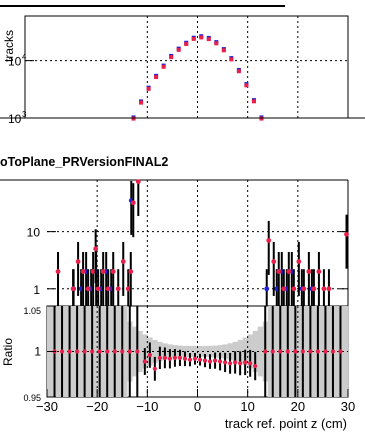  Describe the element at coordinates (348, 406) in the screenshot. I see `ratio-x-tick-label: 30` at that location.